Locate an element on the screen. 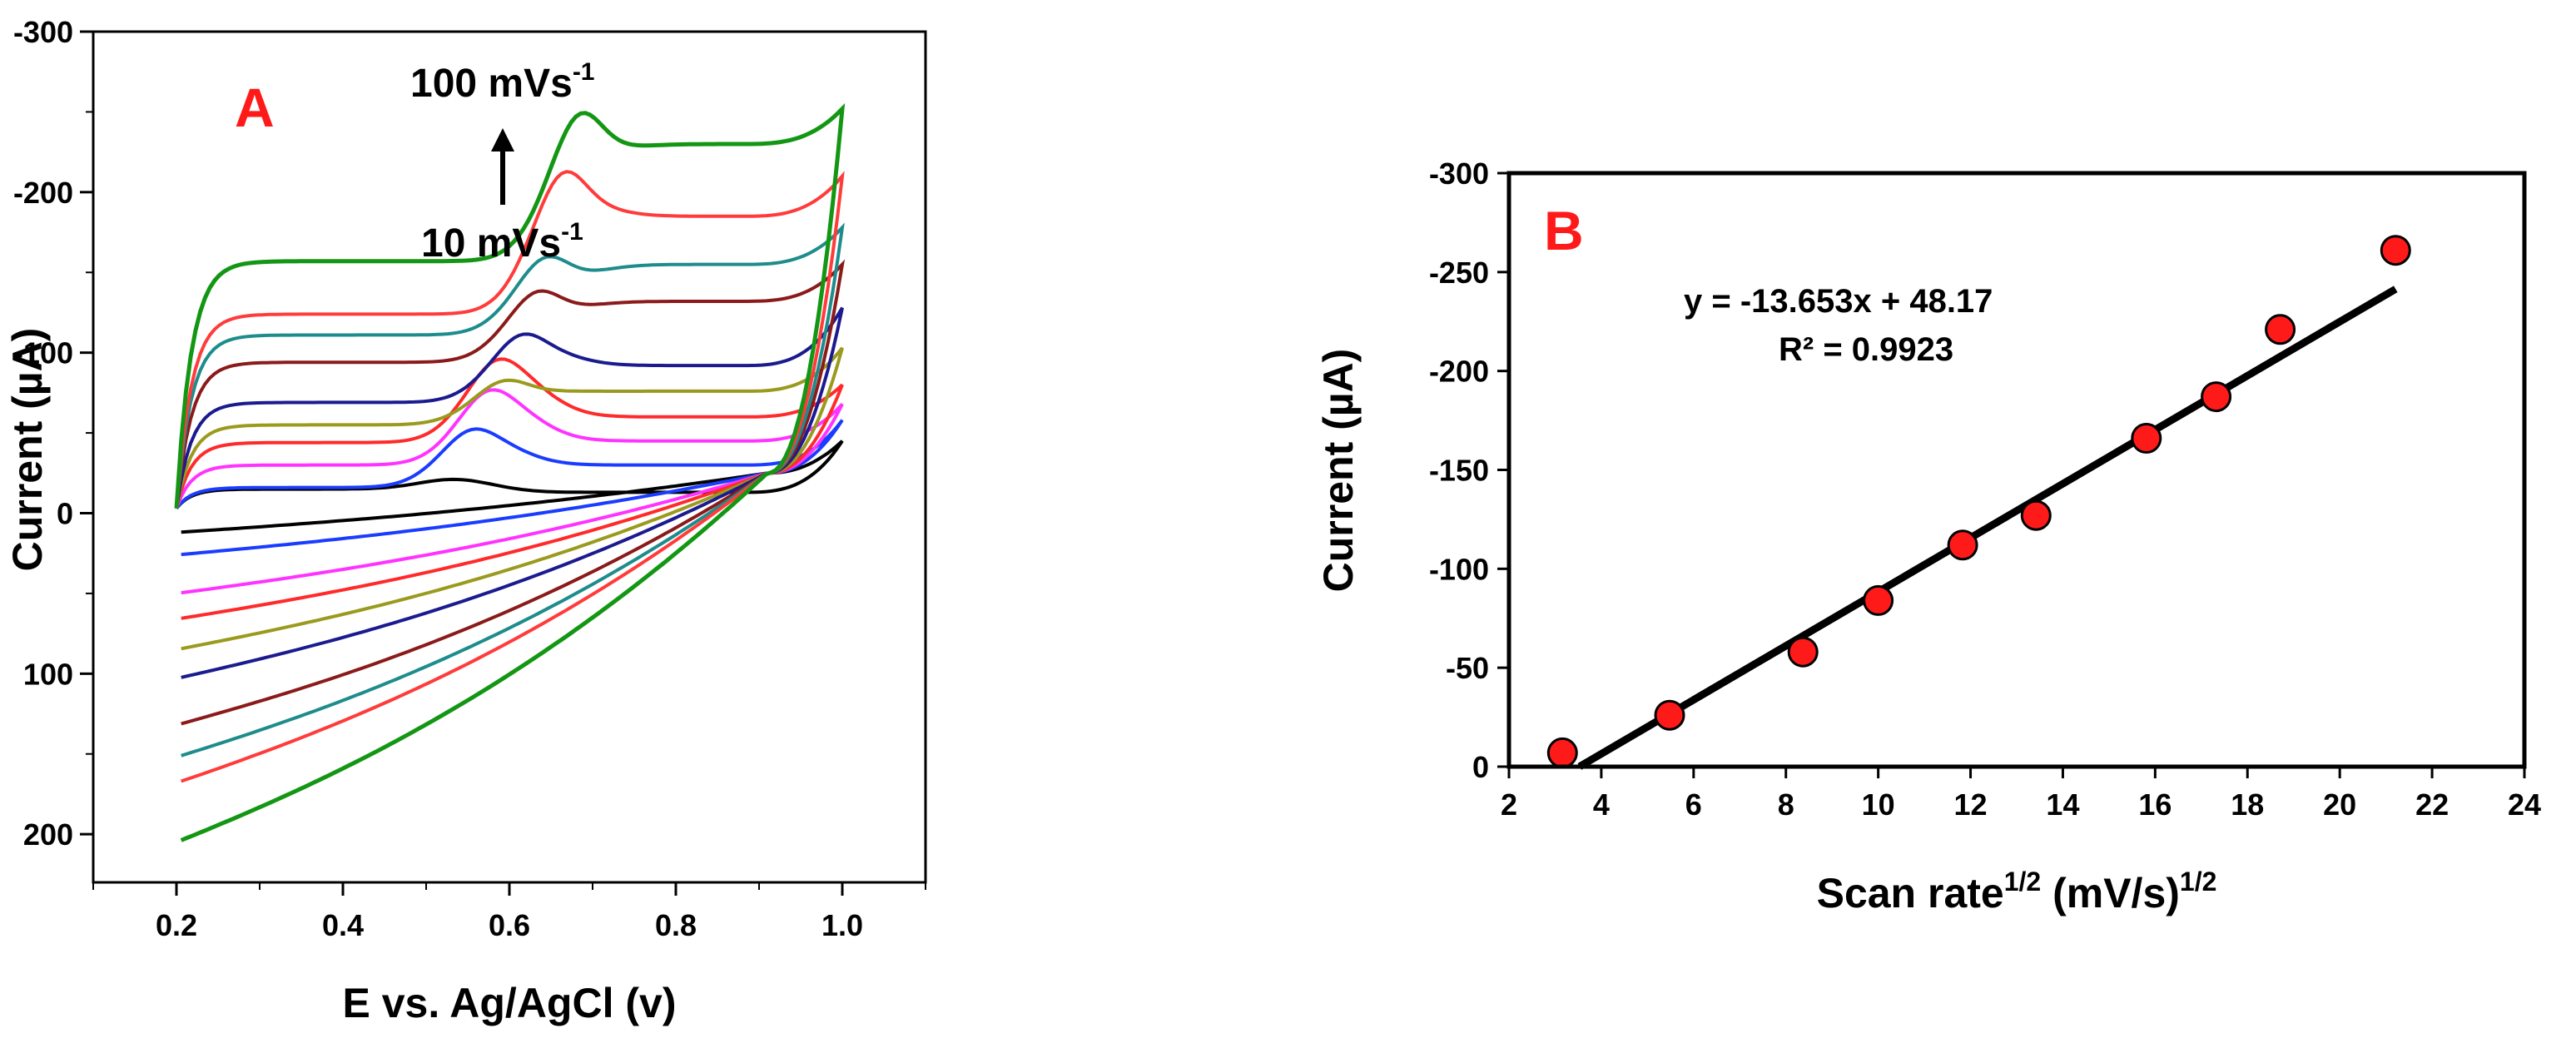 Image resolution: width=2576 pixels, height=1058 pixels. a-xtick-label-1: 0.4 is located at coordinates (343, 925).